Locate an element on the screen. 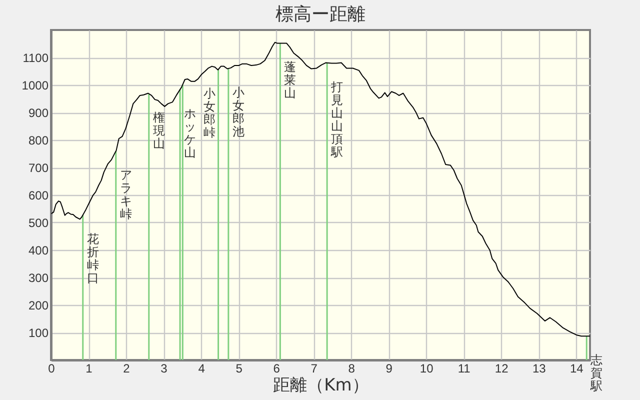  x-tick-label: 13 is located at coordinates (539, 369).